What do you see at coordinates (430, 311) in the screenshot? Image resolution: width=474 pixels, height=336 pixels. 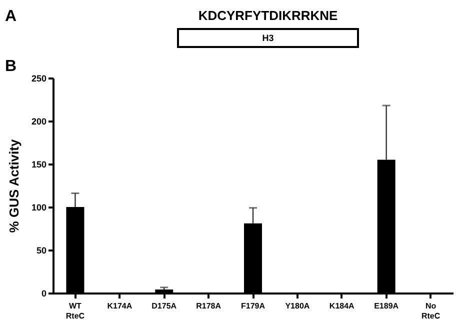 I see `x-tick-label: No RteC` at bounding box center [430, 311].